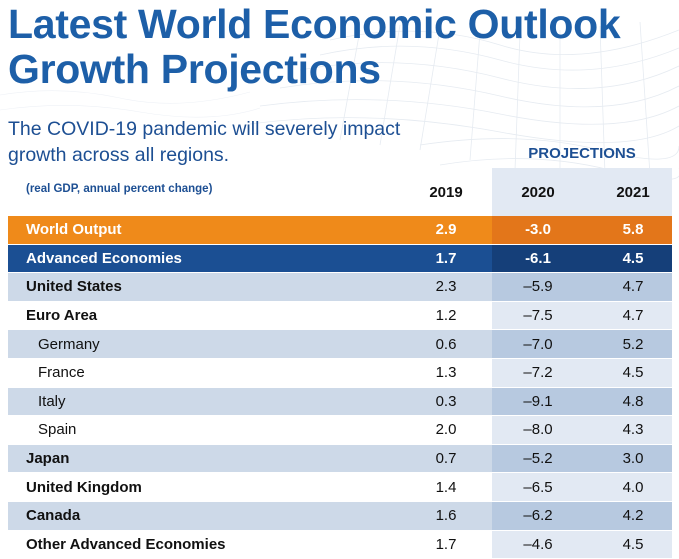 The width and height of the screenshot is (679, 559). I want to click on value-2021: 4.3, so click(633, 430).